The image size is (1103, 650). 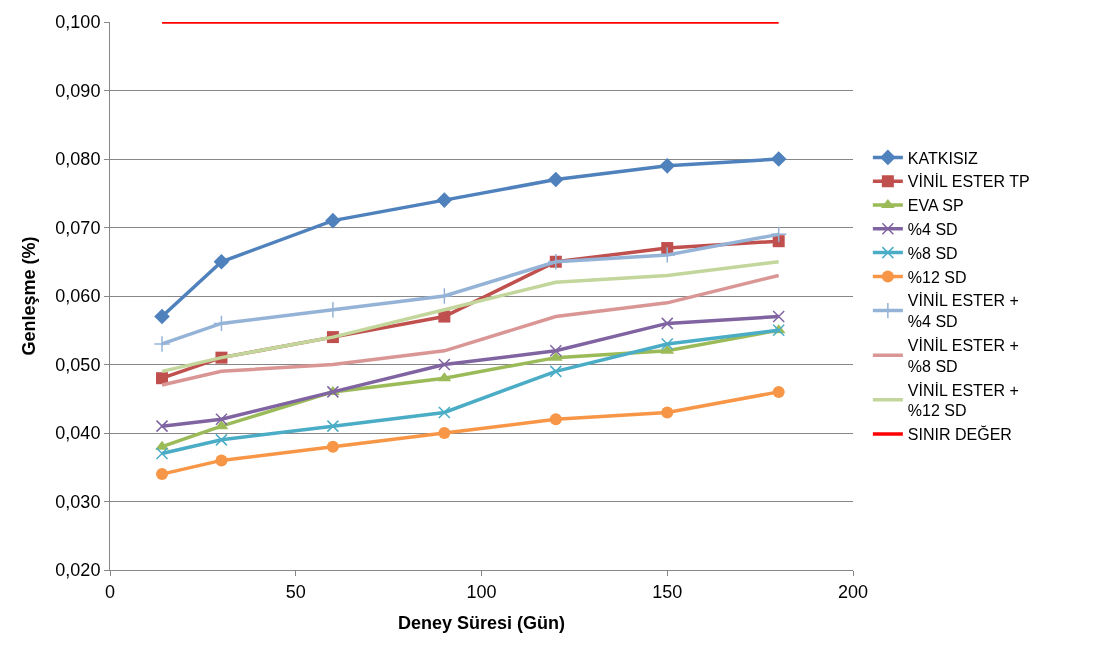 What do you see at coordinates (78, 227) in the screenshot?
I see `y-tick-label: 0,070` at bounding box center [78, 227].